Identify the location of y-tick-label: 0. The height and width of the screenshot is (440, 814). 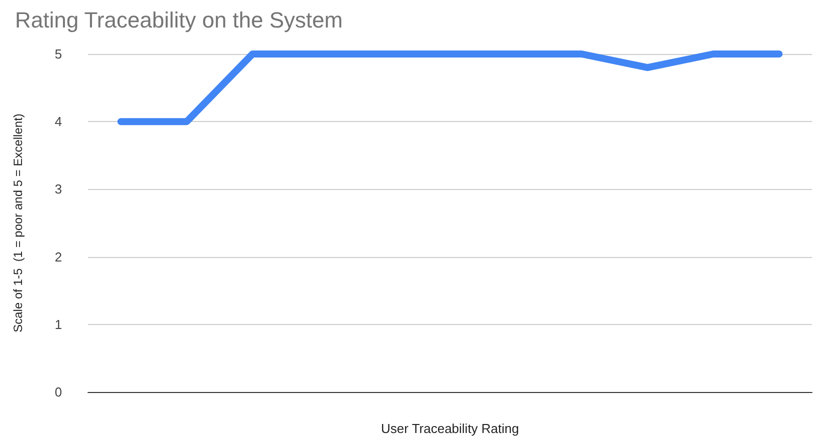
(58, 392).